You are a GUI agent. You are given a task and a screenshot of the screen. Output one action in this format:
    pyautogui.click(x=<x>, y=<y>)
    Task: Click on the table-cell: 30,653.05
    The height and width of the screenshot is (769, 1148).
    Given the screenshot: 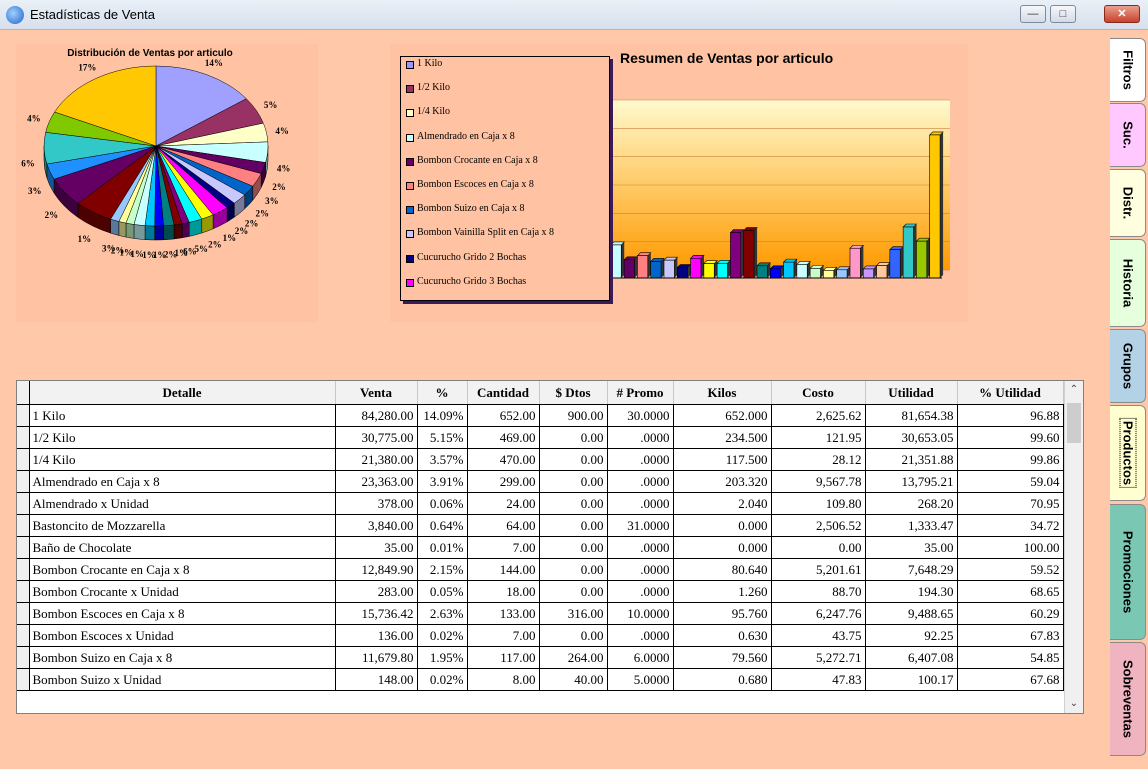 What is the action you would take?
    pyautogui.click(x=911, y=437)
    